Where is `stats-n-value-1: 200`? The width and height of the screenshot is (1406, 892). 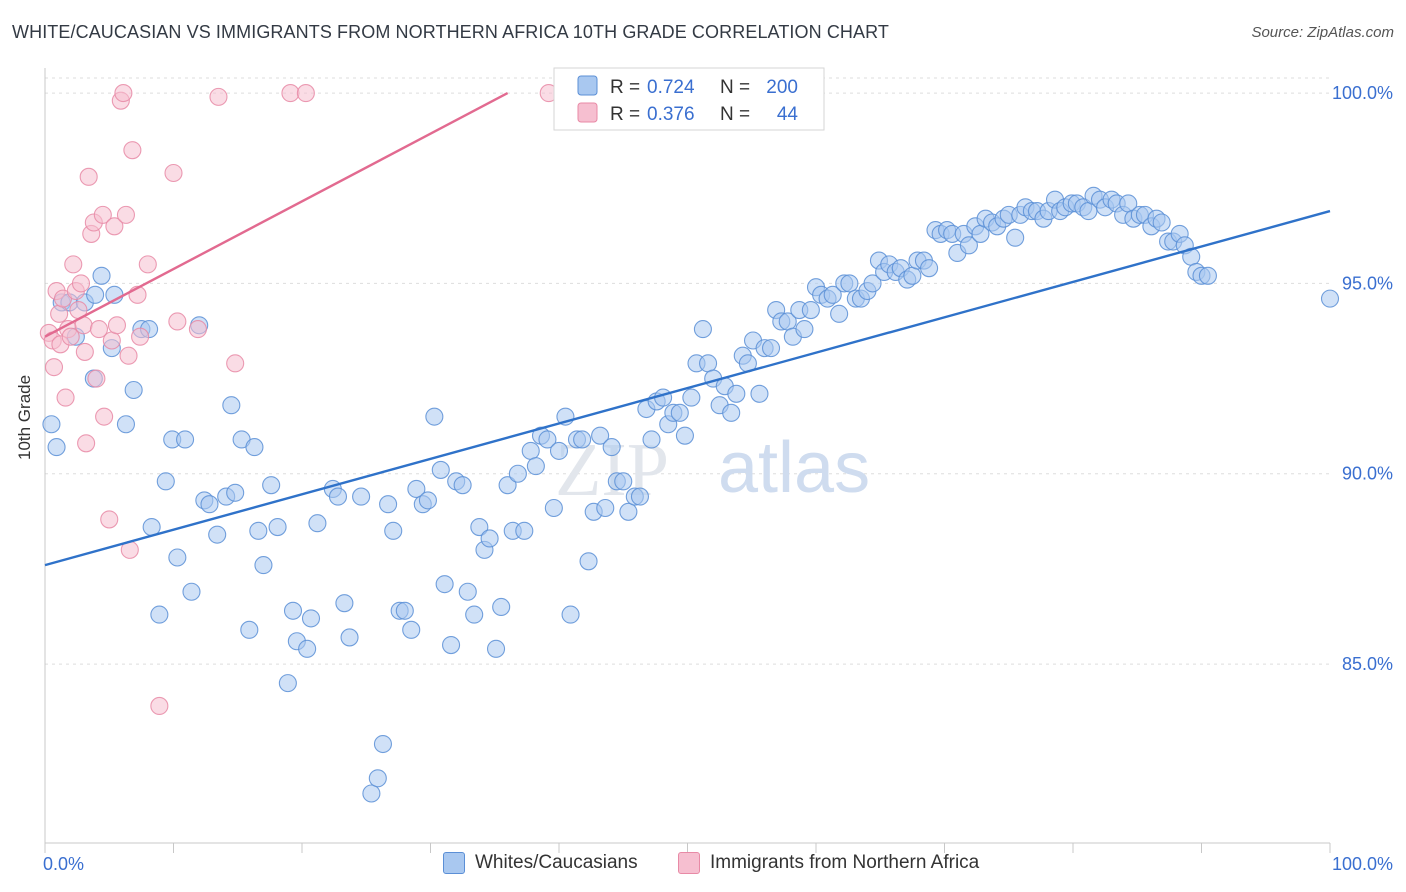
stats-n-value-1: 200 is located at coordinates (782, 87).